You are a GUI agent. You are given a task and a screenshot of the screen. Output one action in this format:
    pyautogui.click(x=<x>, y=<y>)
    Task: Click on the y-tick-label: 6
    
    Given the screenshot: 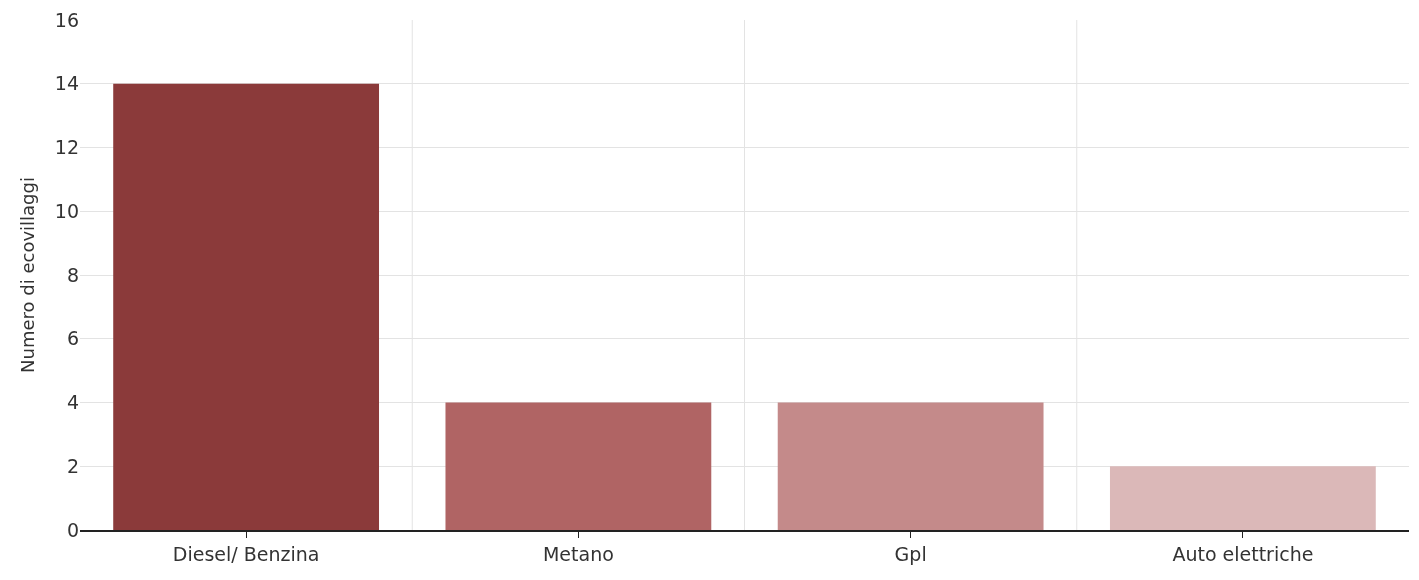 What is the action you would take?
    pyautogui.click(x=72, y=338)
    